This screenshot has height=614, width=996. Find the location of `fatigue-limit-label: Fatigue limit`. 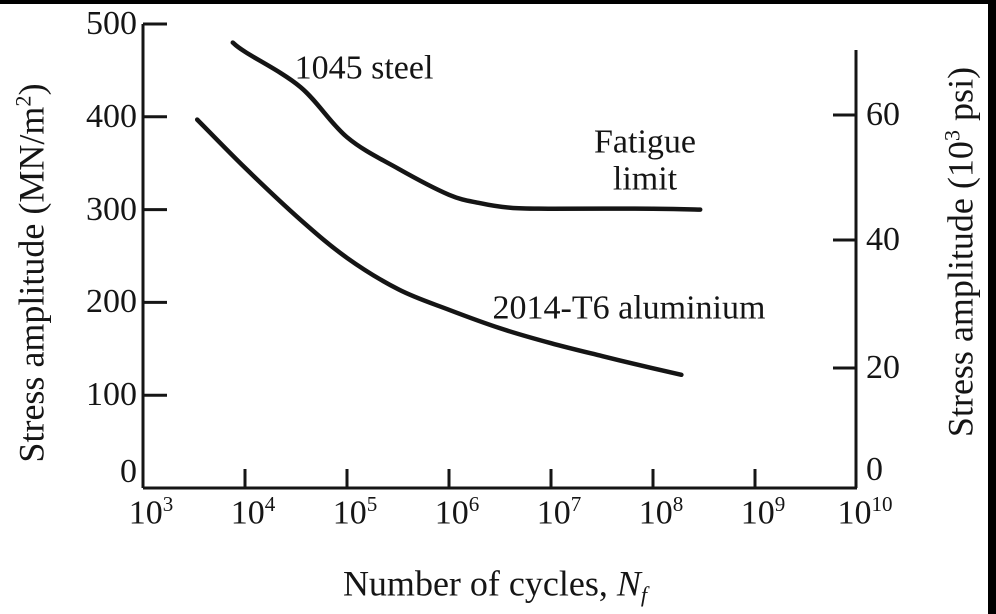

fatigue-limit-label: Fatigue limit is located at coordinates (645, 160).